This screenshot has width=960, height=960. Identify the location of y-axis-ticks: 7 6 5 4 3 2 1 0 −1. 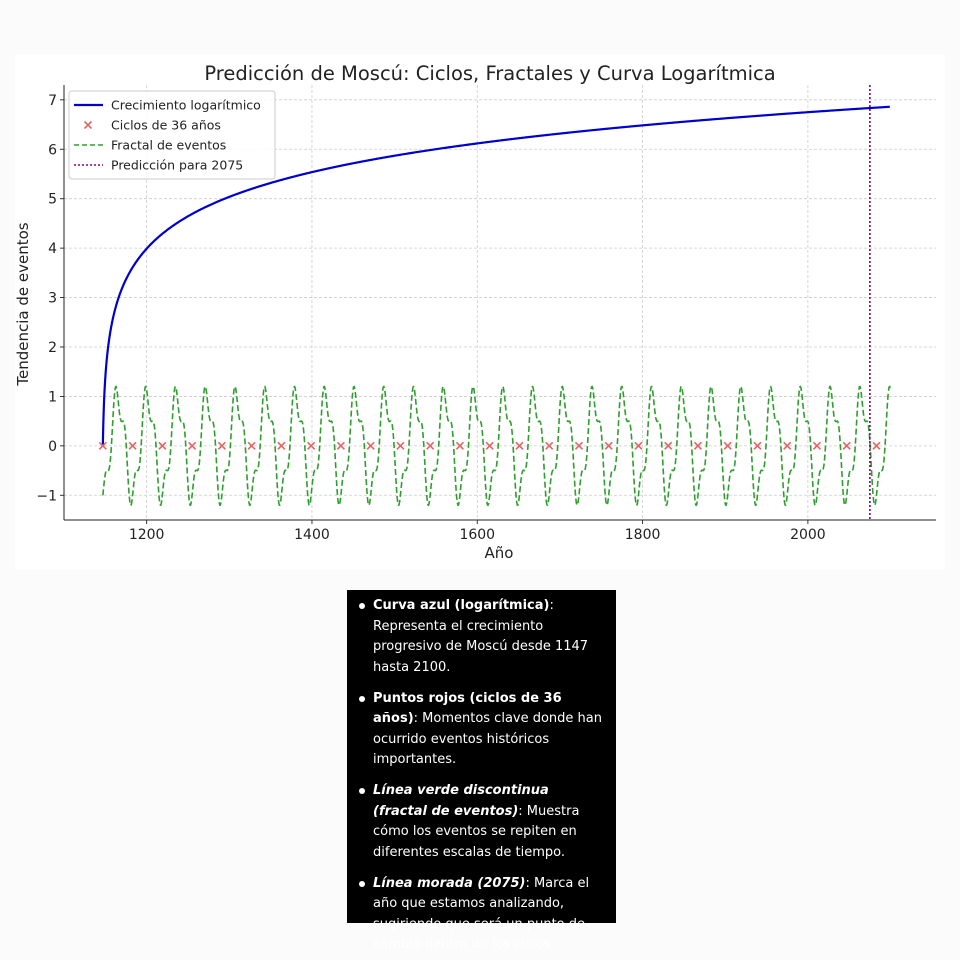
(50, 298).